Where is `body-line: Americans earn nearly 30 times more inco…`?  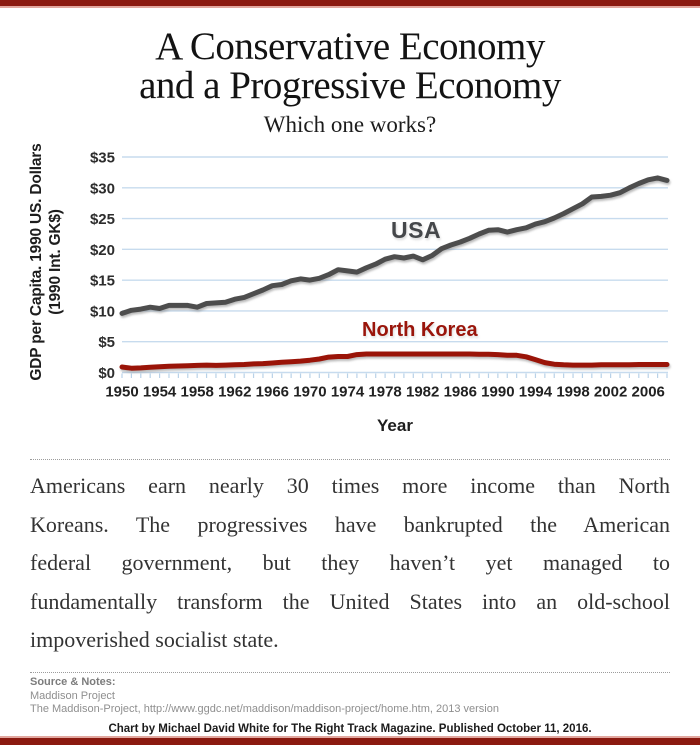 body-line: Americans earn nearly 30 times more inco… is located at coordinates (350, 485).